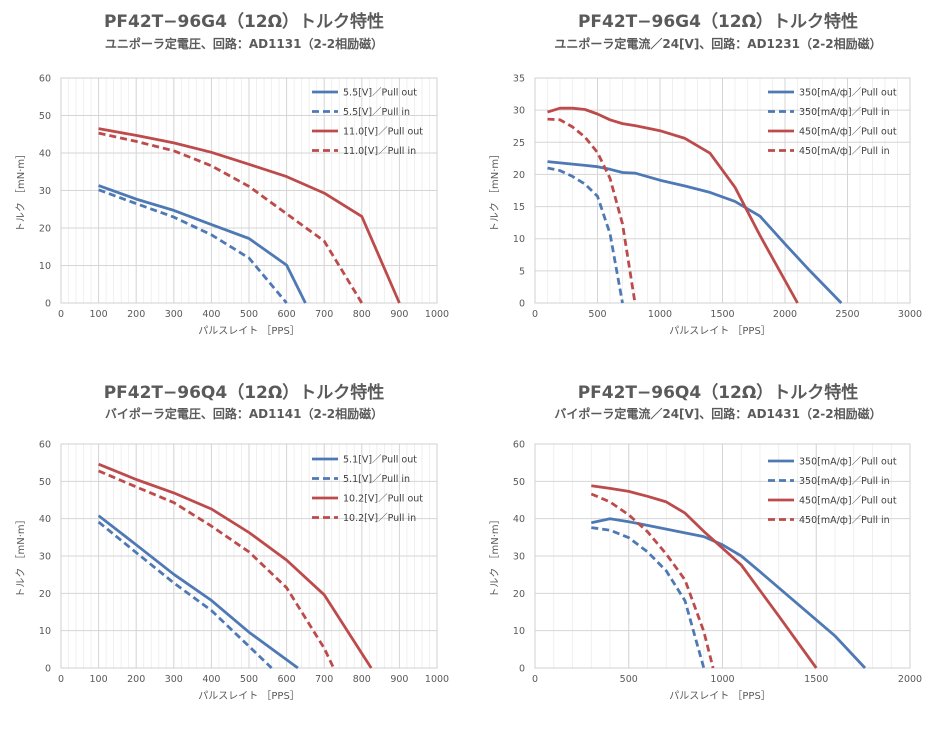  What do you see at coordinates (174, 679) in the screenshot?
I see `x-tick-label: 300` at bounding box center [174, 679].